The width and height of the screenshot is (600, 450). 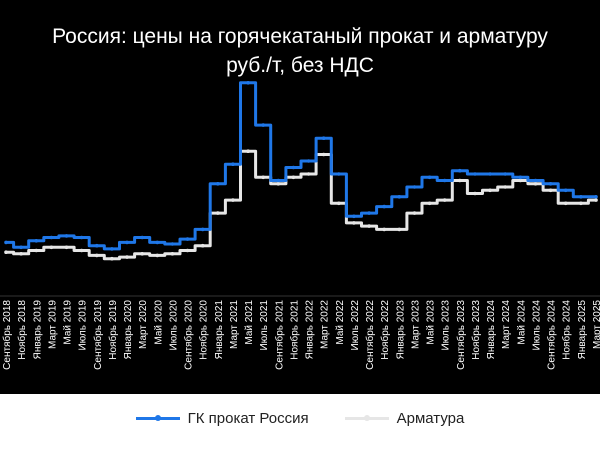 What do you see at coordinates (446, 325) in the screenshot?
I see `x-tick-label: Июль 2023` at bounding box center [446, 325].